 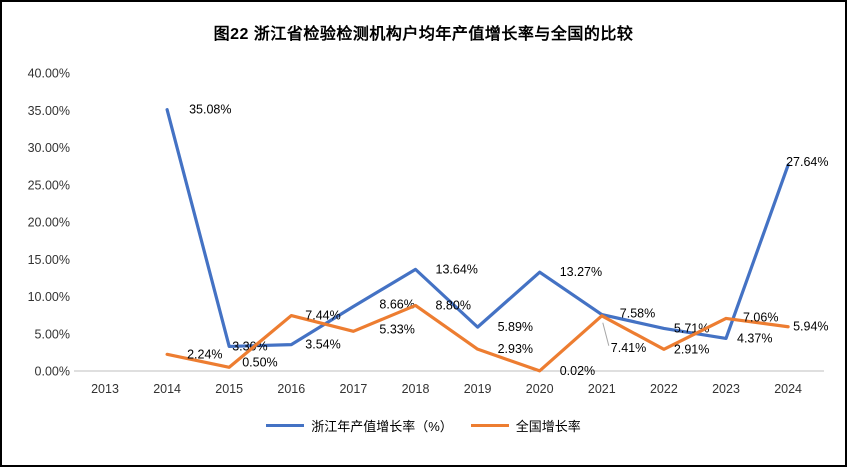 What do you see at coordinates (577, 371) in the screenshot?
I see `data-label: 0.02%` at bounding box center [577, 371].